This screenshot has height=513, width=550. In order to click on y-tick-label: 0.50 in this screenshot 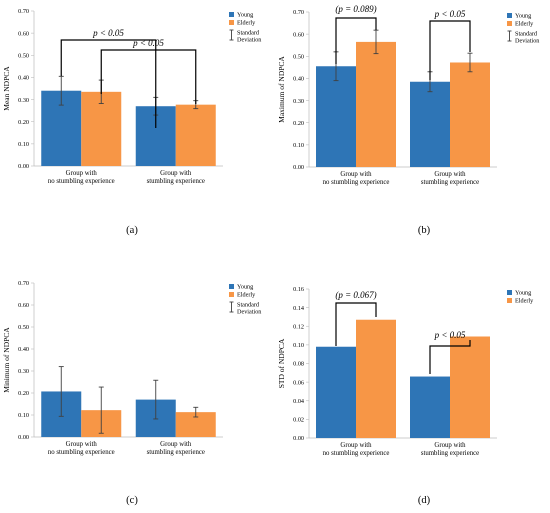, I will do `click(298, 56)`.